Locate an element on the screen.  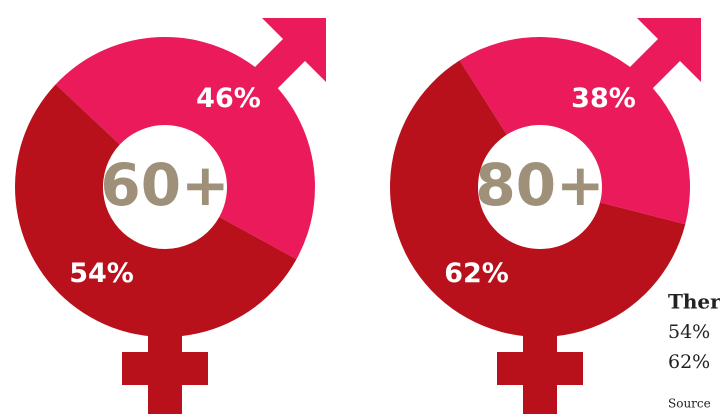
note-line: 54% is located at coordinates (689, 332).